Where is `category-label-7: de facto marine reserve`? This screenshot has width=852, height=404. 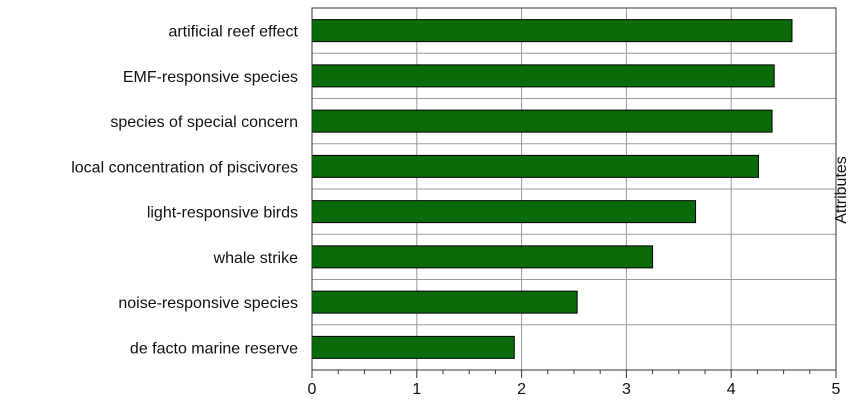 category-label-7: de facto marine reserve is located at coordinates (214, 348).